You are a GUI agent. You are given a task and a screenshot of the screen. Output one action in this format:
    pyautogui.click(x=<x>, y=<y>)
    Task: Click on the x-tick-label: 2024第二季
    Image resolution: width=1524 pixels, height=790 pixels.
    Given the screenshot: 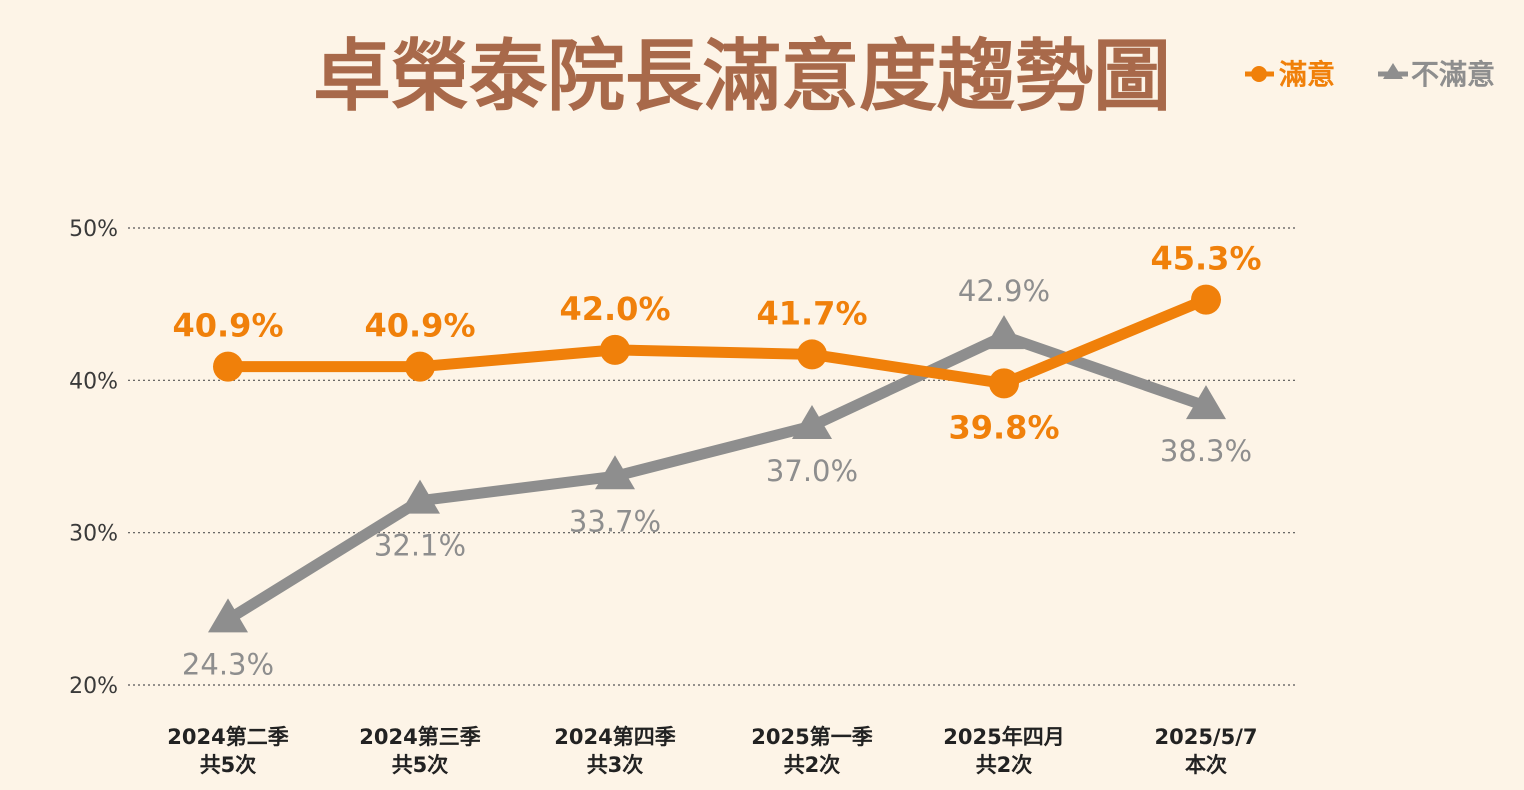 What is the action you would take?
    pyautogui.click(x=227, y=737)
    